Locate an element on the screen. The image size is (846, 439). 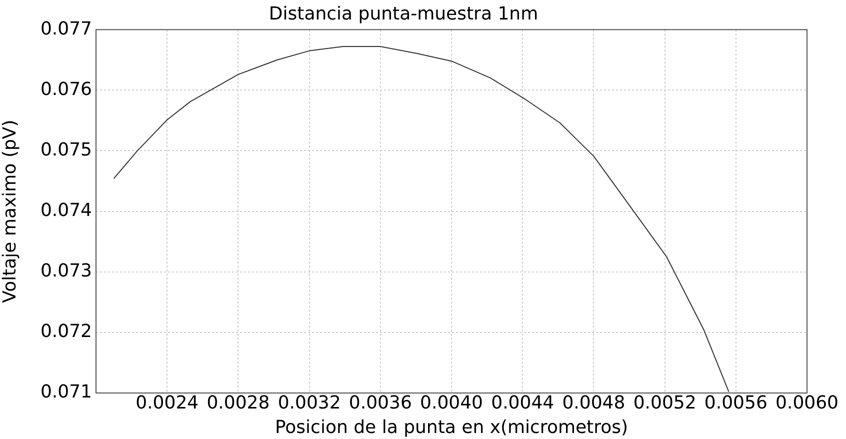
x-axis-title: Posicion de la punta en x(micrometros) is located at coordinates (451, 427).